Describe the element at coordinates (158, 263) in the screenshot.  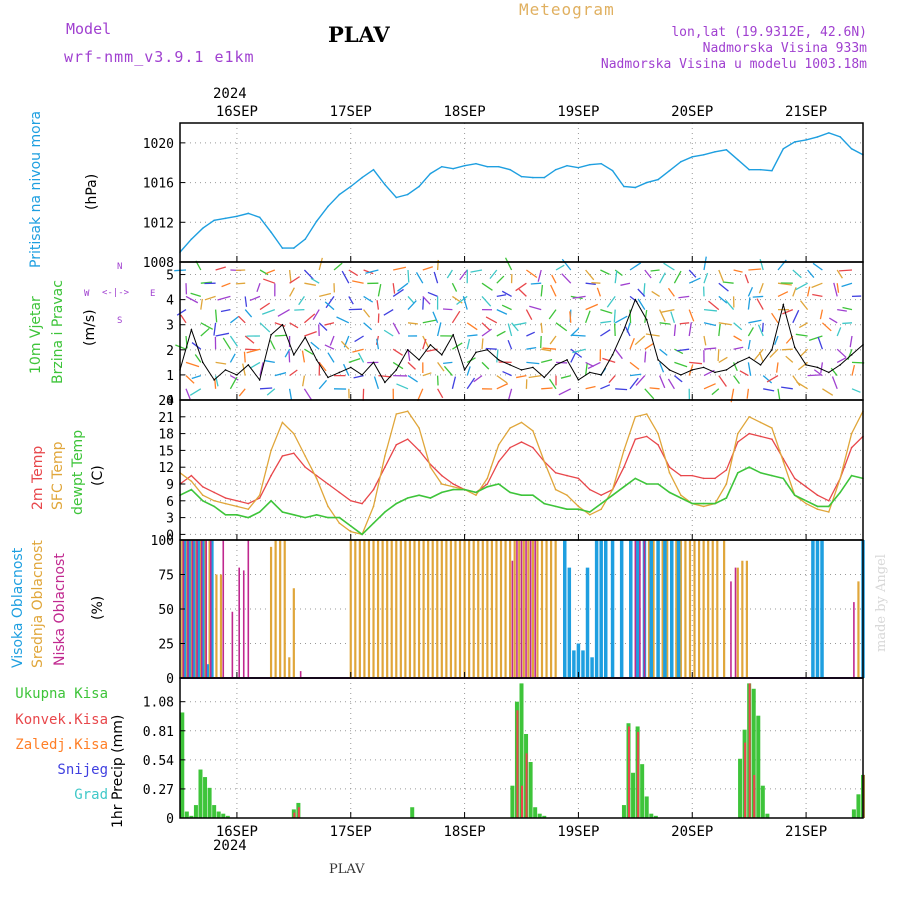
I see `y-tick-label-1-0: 1008` at that location.